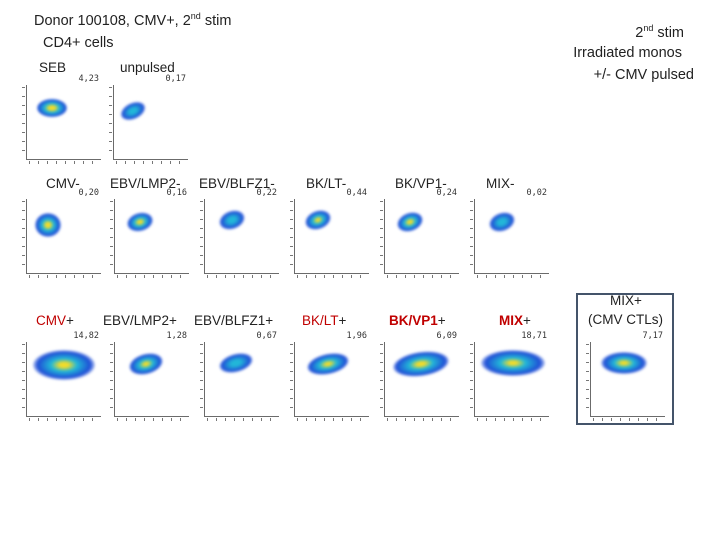 The width and height of the screenshot is (720, 540). I want to click on flow-plot-ebv-lmp2-neg: 0,16, so click(149, 233).